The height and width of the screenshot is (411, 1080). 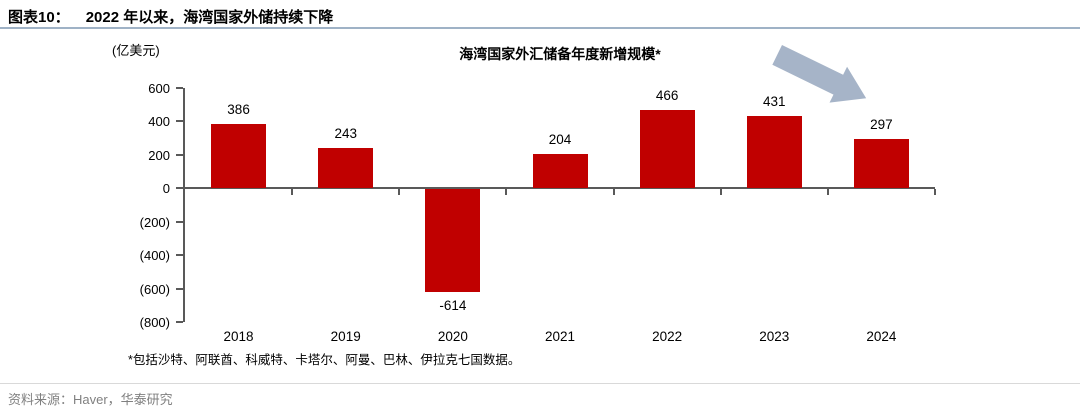 What do you see at coordinates (774, 102) in the screenshot?
I see `bar-value-label: 431` at bounding box center [774, 102].